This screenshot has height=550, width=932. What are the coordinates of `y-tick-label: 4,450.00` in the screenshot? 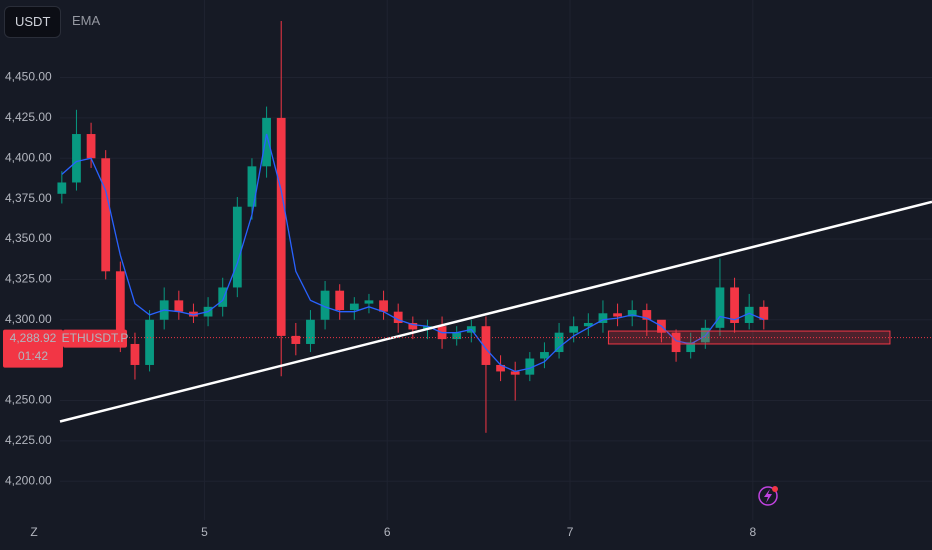 It's located at (28, 77).